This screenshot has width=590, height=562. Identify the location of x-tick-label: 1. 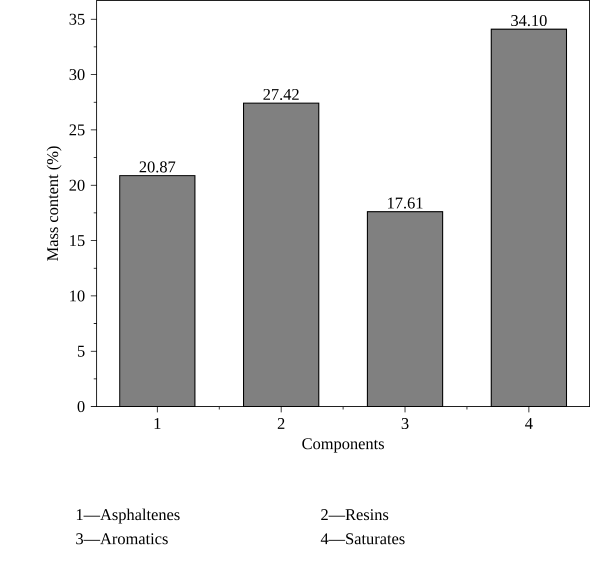
(157, 424).